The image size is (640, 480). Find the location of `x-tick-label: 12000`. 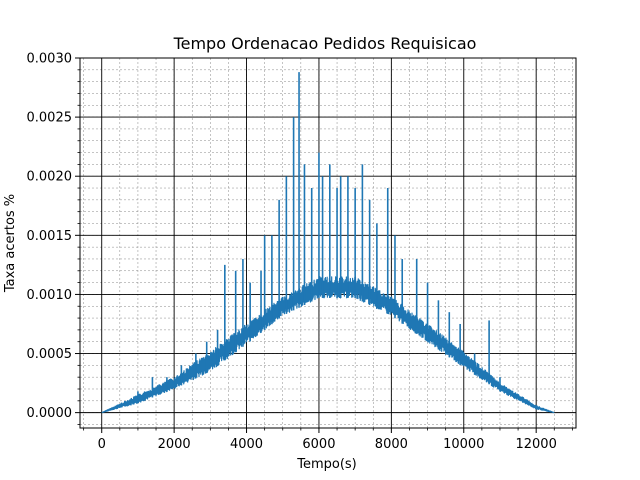

x-tick-label: 12000 is located at coordinates (535, 444).